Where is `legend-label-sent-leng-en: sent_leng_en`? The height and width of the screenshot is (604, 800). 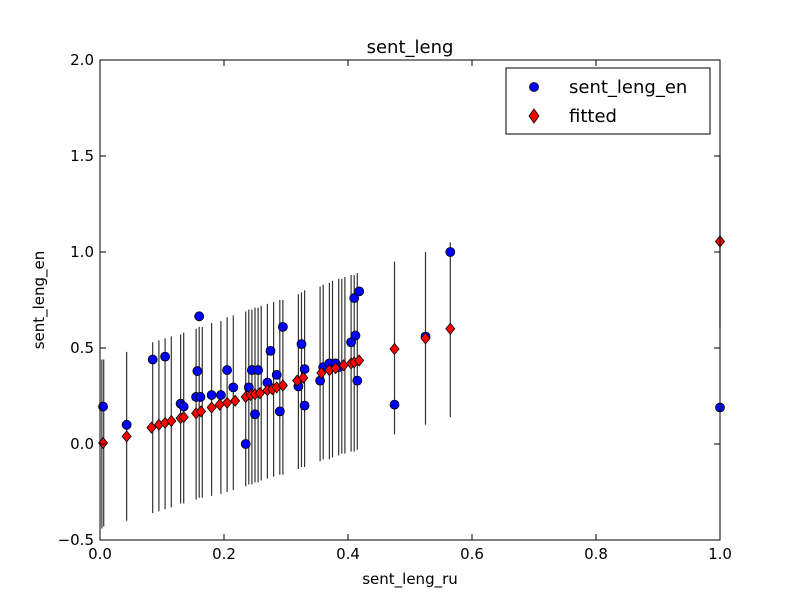
legend-label-sent-leng-en: sent_leng_en is located at coordinates (628, 87).